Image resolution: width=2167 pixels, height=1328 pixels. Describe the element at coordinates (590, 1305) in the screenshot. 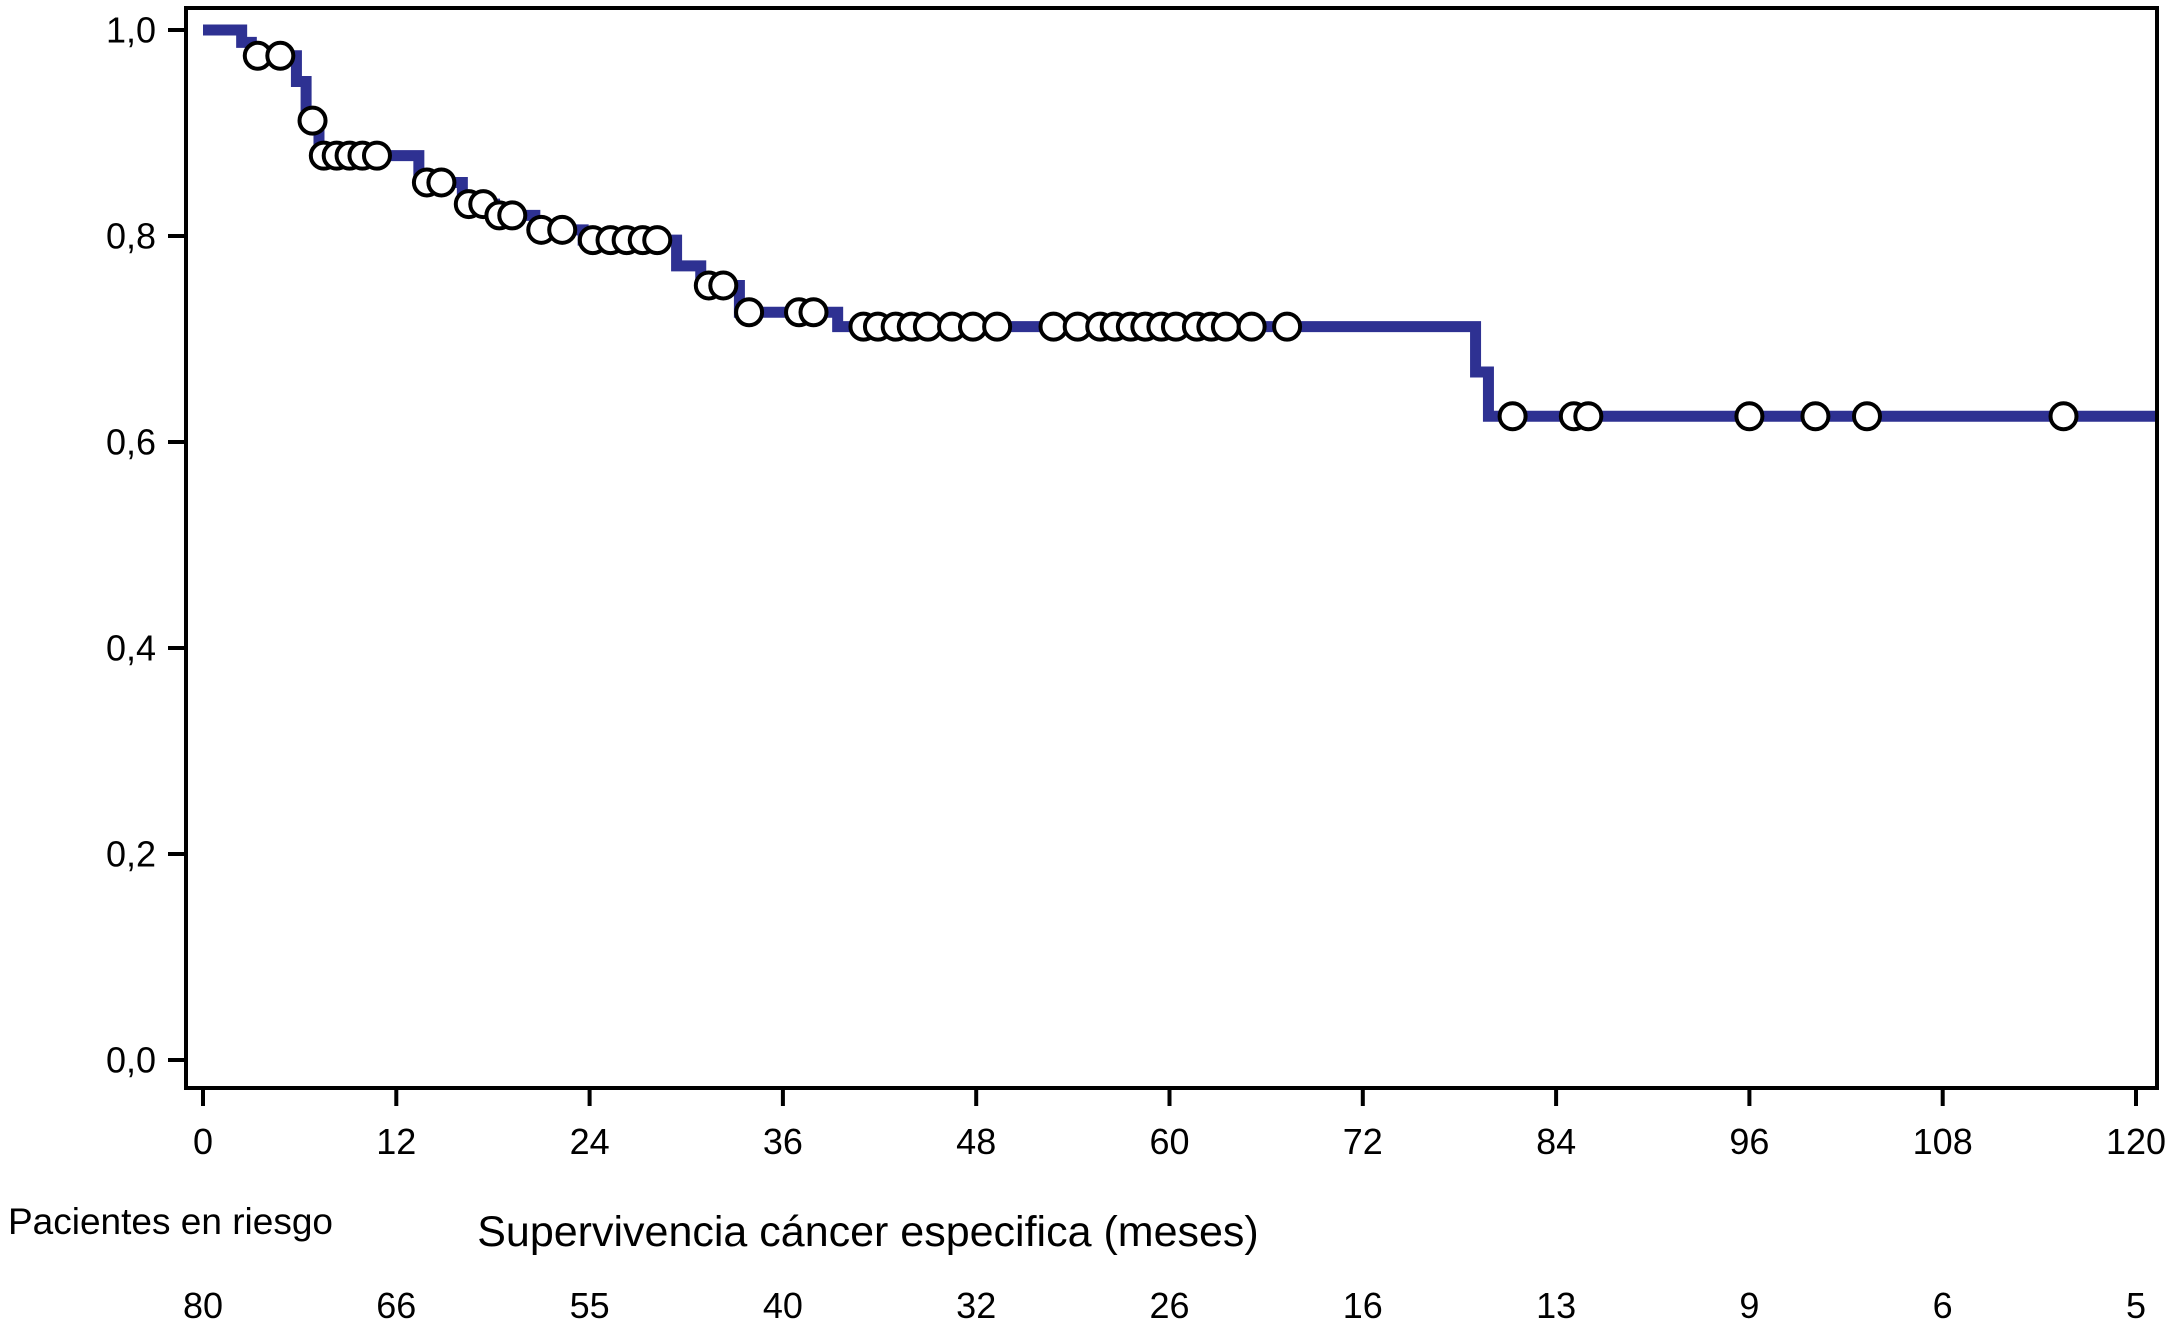

I see `at-risk-count: 55` at that location.